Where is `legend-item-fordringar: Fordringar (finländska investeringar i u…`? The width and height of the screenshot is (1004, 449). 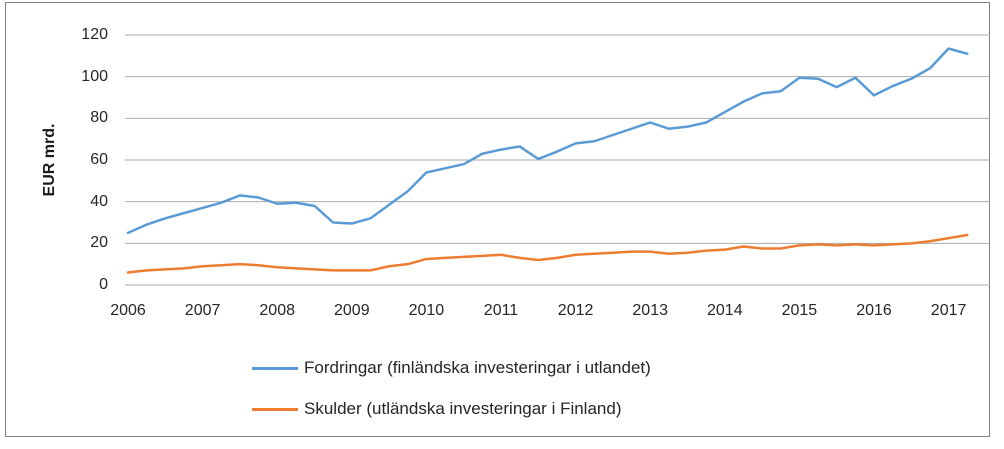
legend-item-fordringar: Fordringar (finländska investeringar i u… is located at coordinates (451, 368).